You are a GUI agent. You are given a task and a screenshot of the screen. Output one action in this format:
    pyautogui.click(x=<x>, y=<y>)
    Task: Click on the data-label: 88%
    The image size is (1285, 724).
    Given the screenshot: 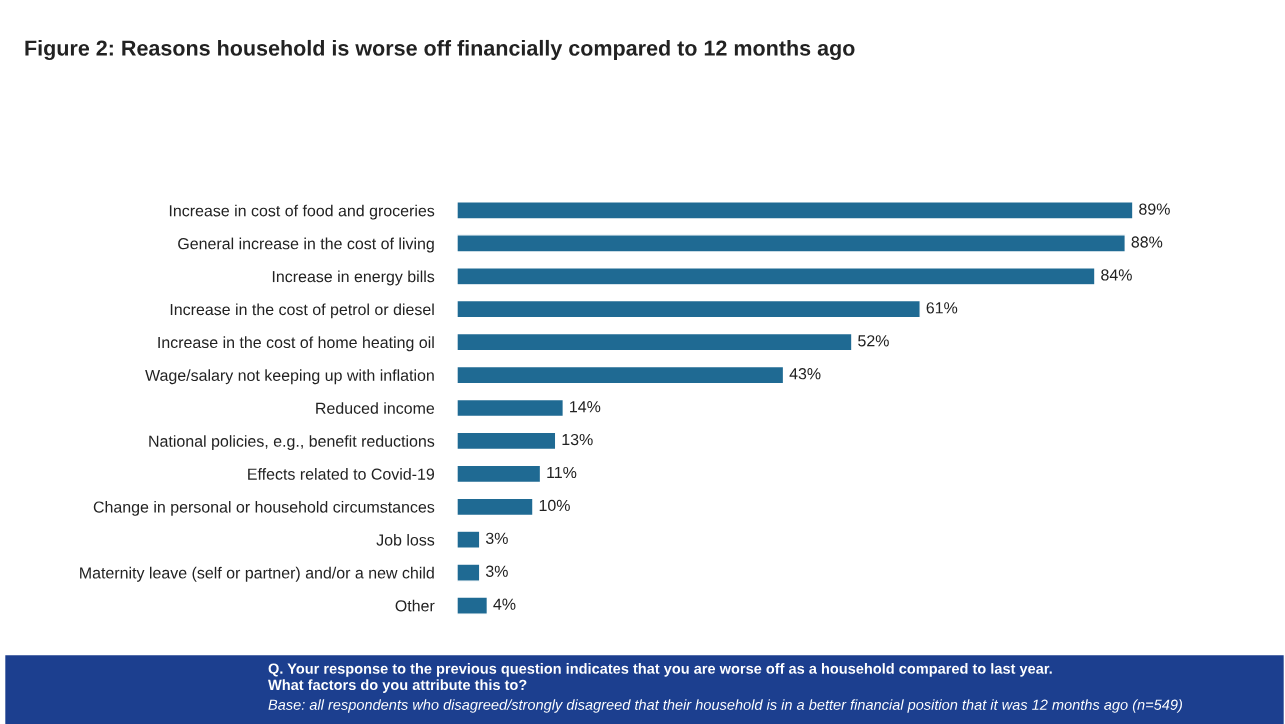 What is the action you would take?
    pyautogui.click(x=1147, y=242)
    